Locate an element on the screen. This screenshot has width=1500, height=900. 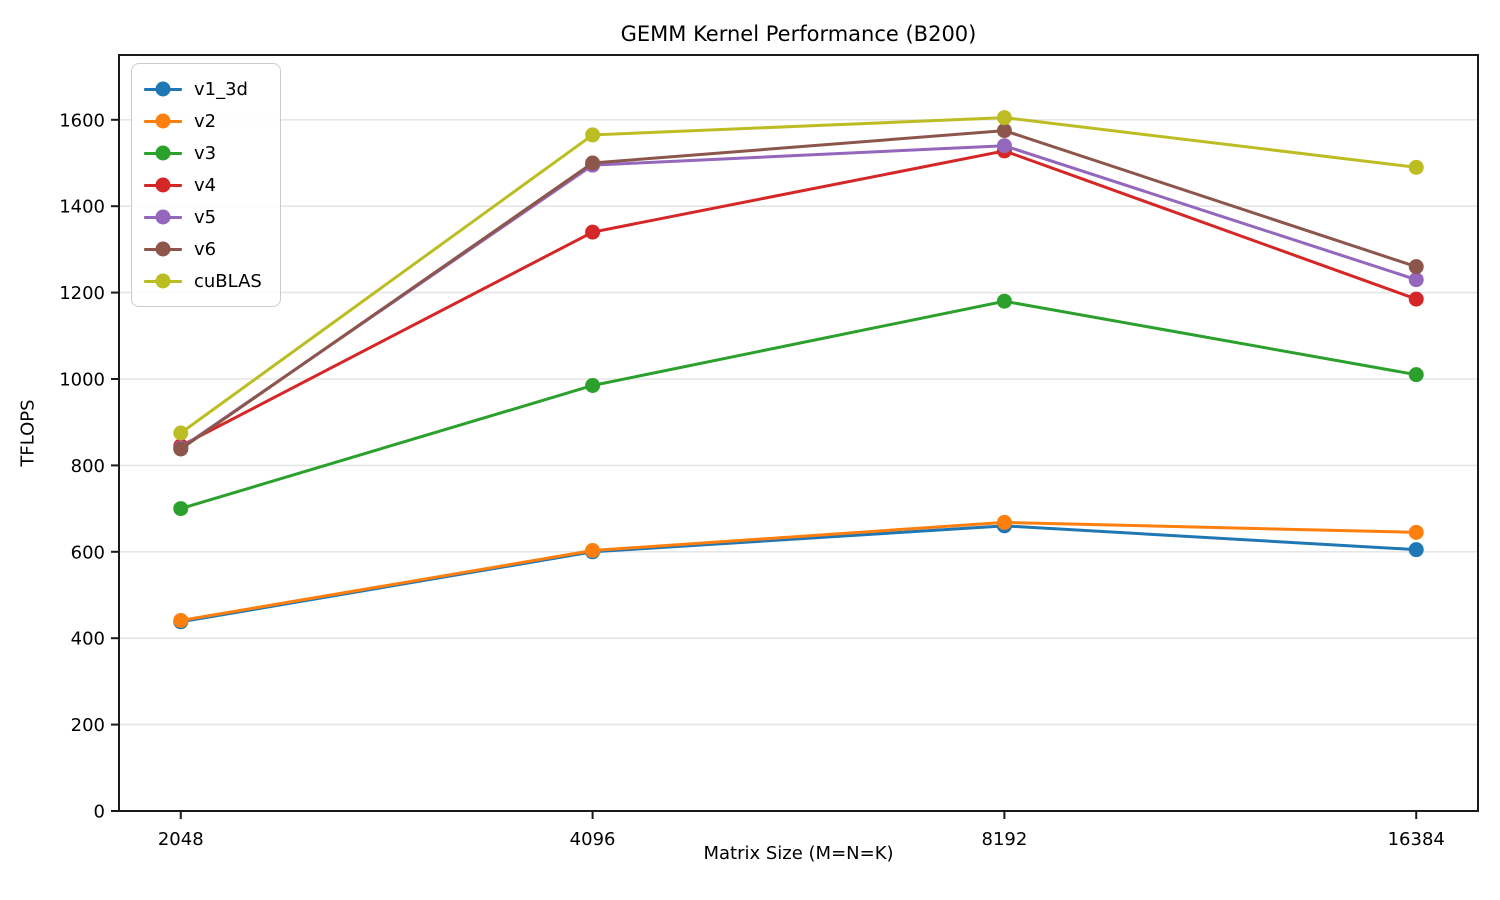
legend-item-v4: v4 is located at coordinates (203, 185).